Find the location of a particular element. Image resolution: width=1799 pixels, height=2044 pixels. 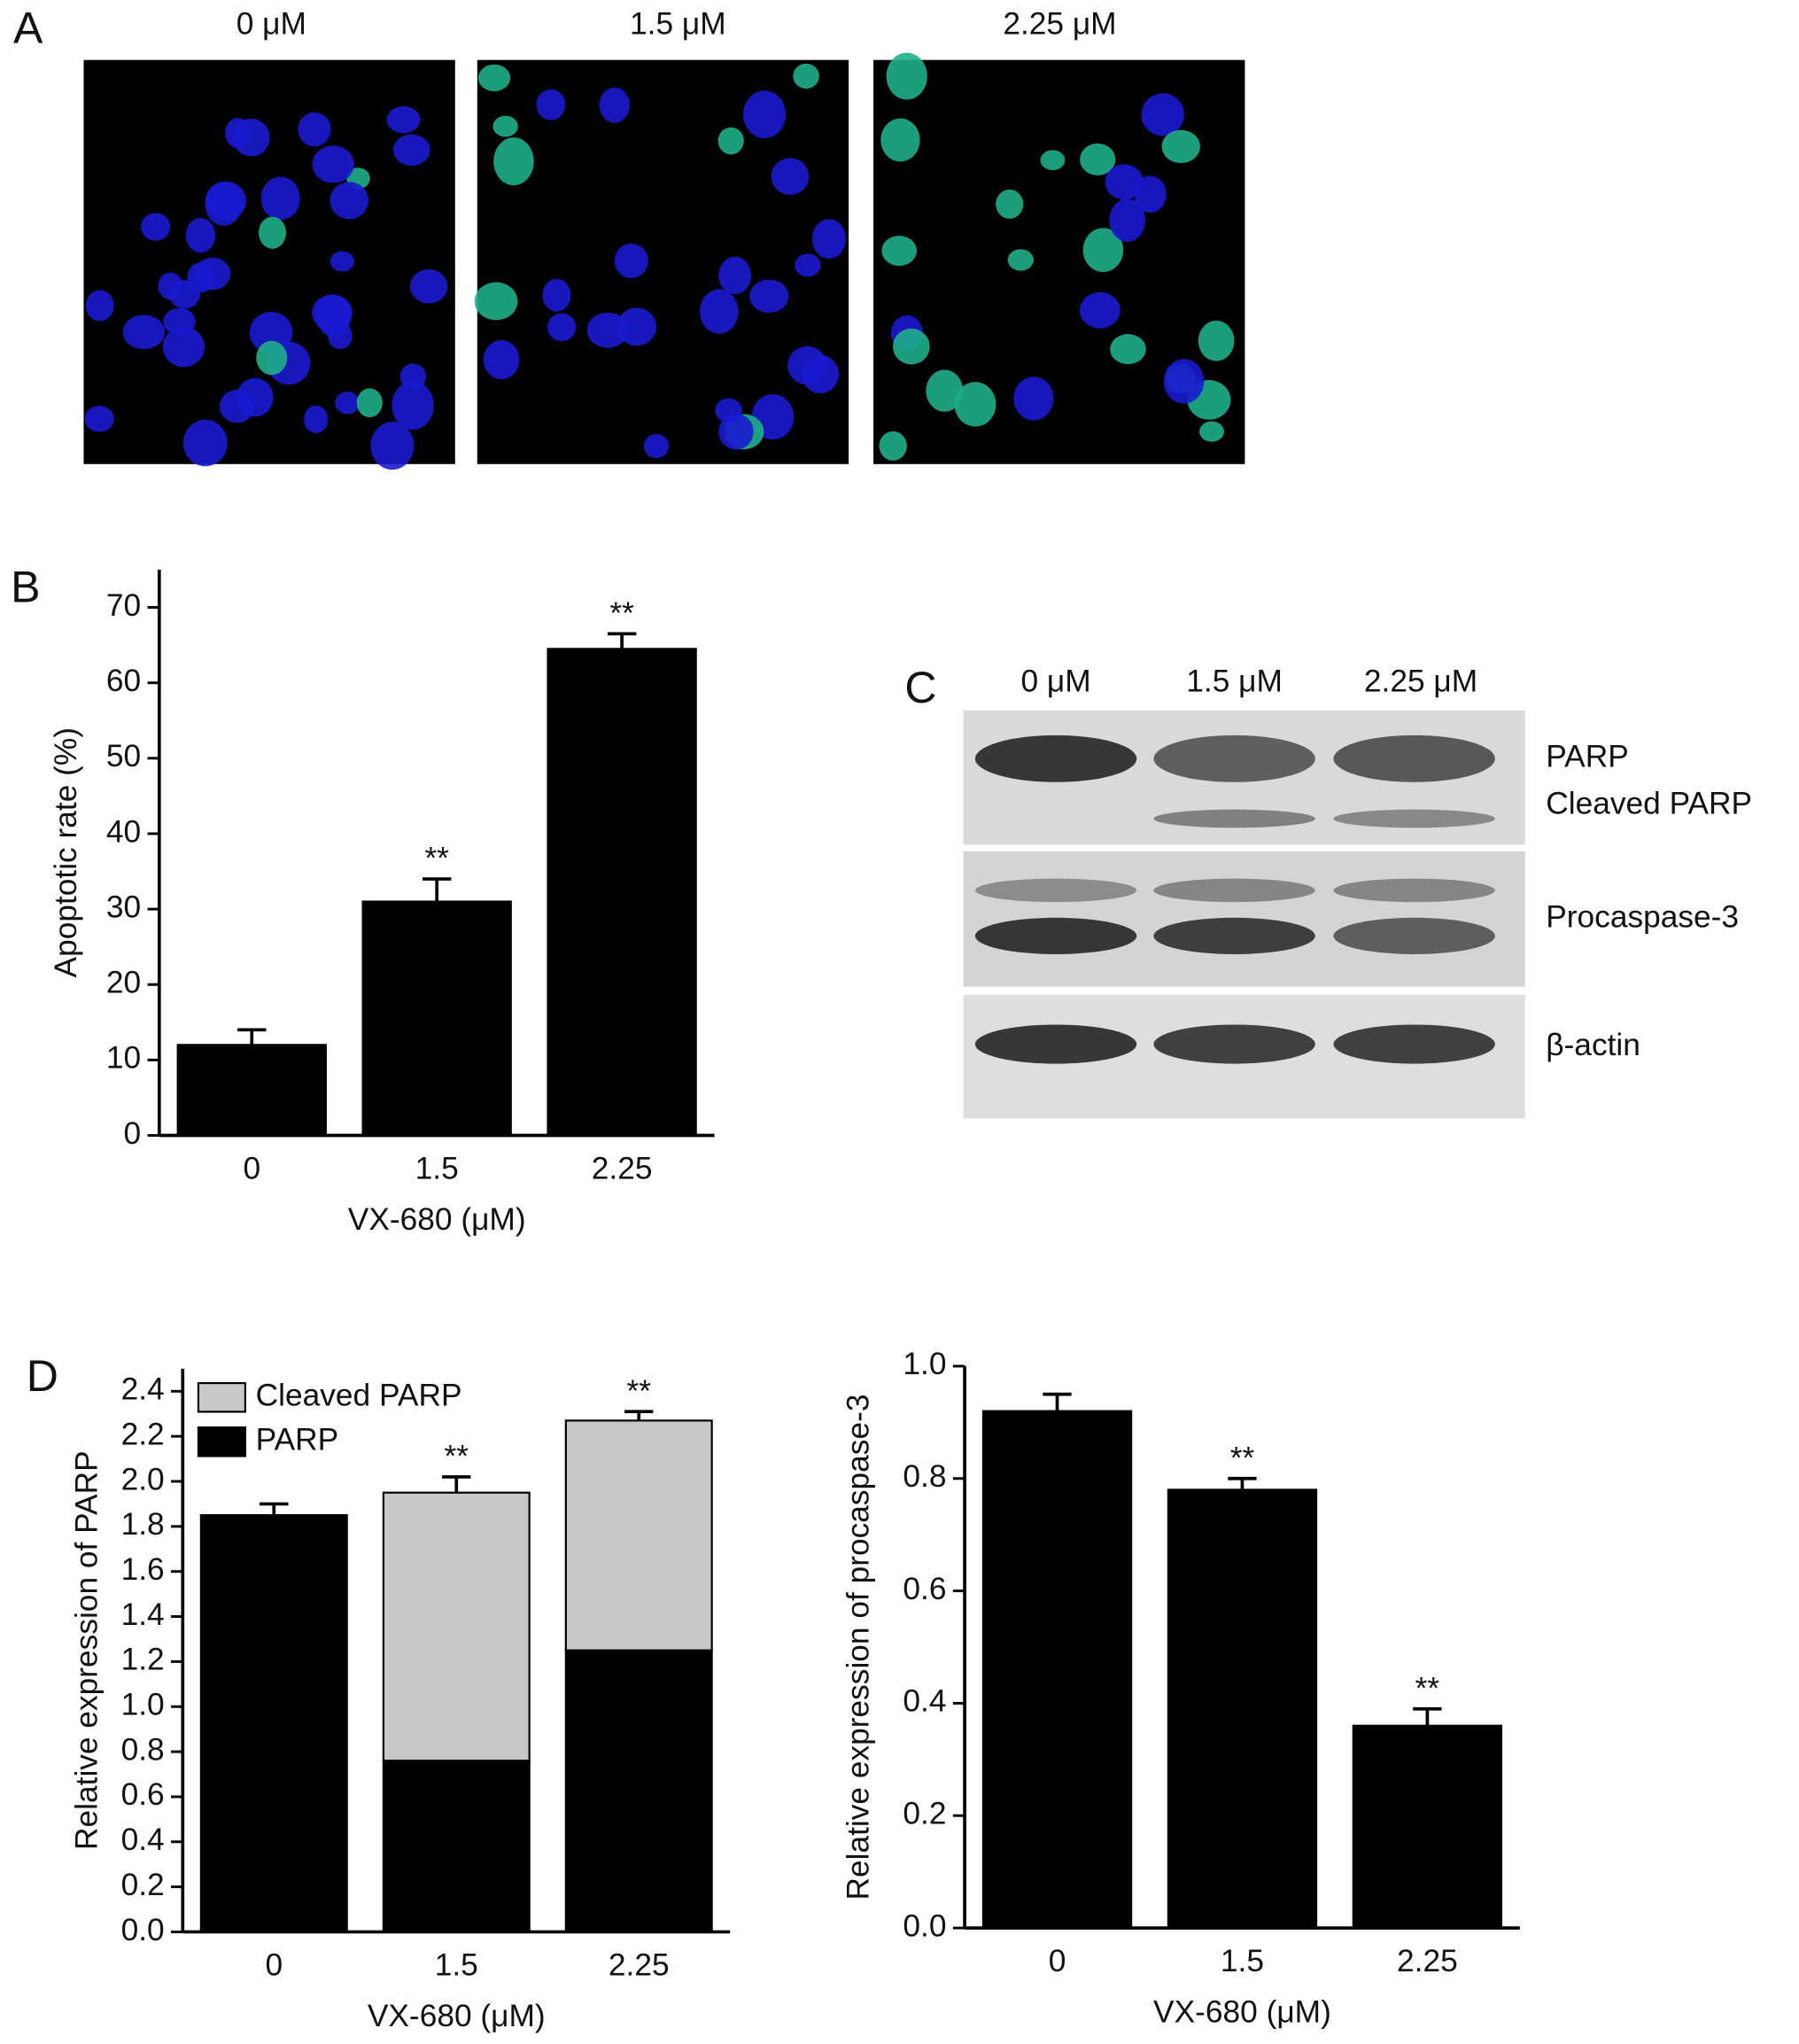

y-tick-label: 2.4 is located at coordinates (143, 1389).